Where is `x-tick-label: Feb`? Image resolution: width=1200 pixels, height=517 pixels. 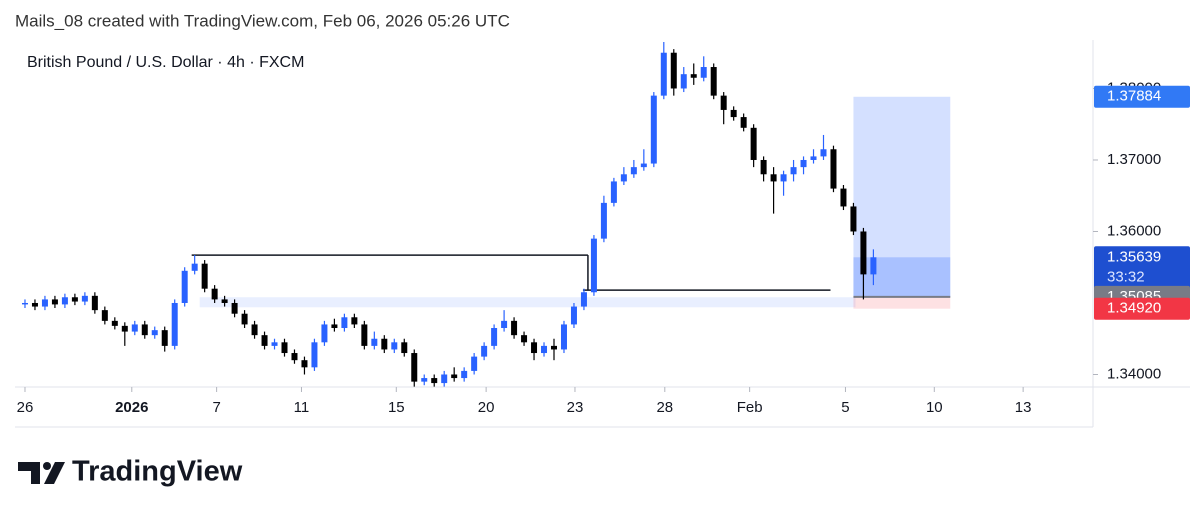
x-tick-label: Feb is located at coordinates (750, 407).